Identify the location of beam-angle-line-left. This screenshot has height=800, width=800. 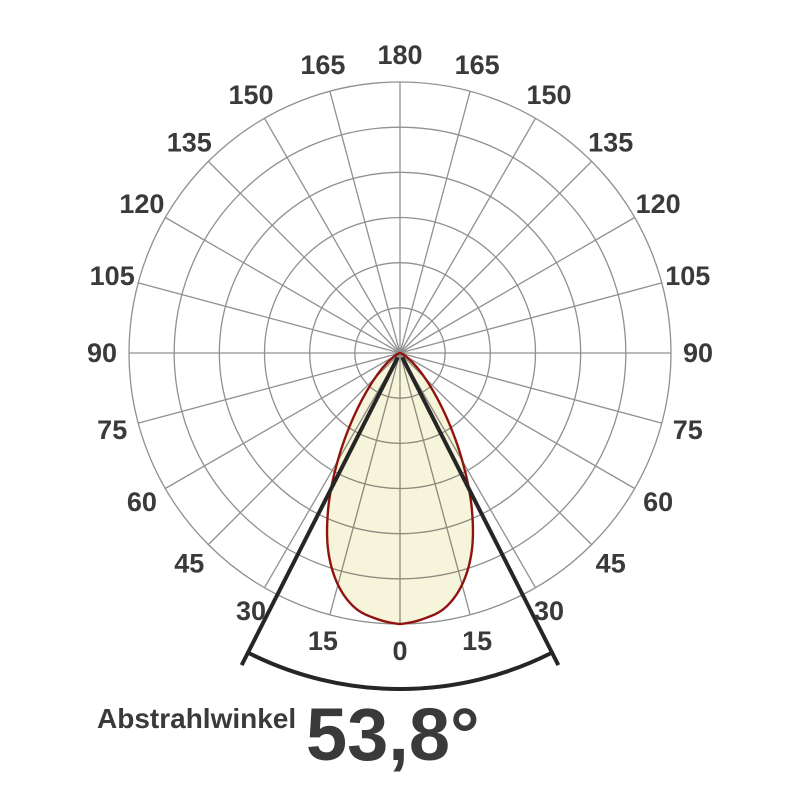
(319, 511).